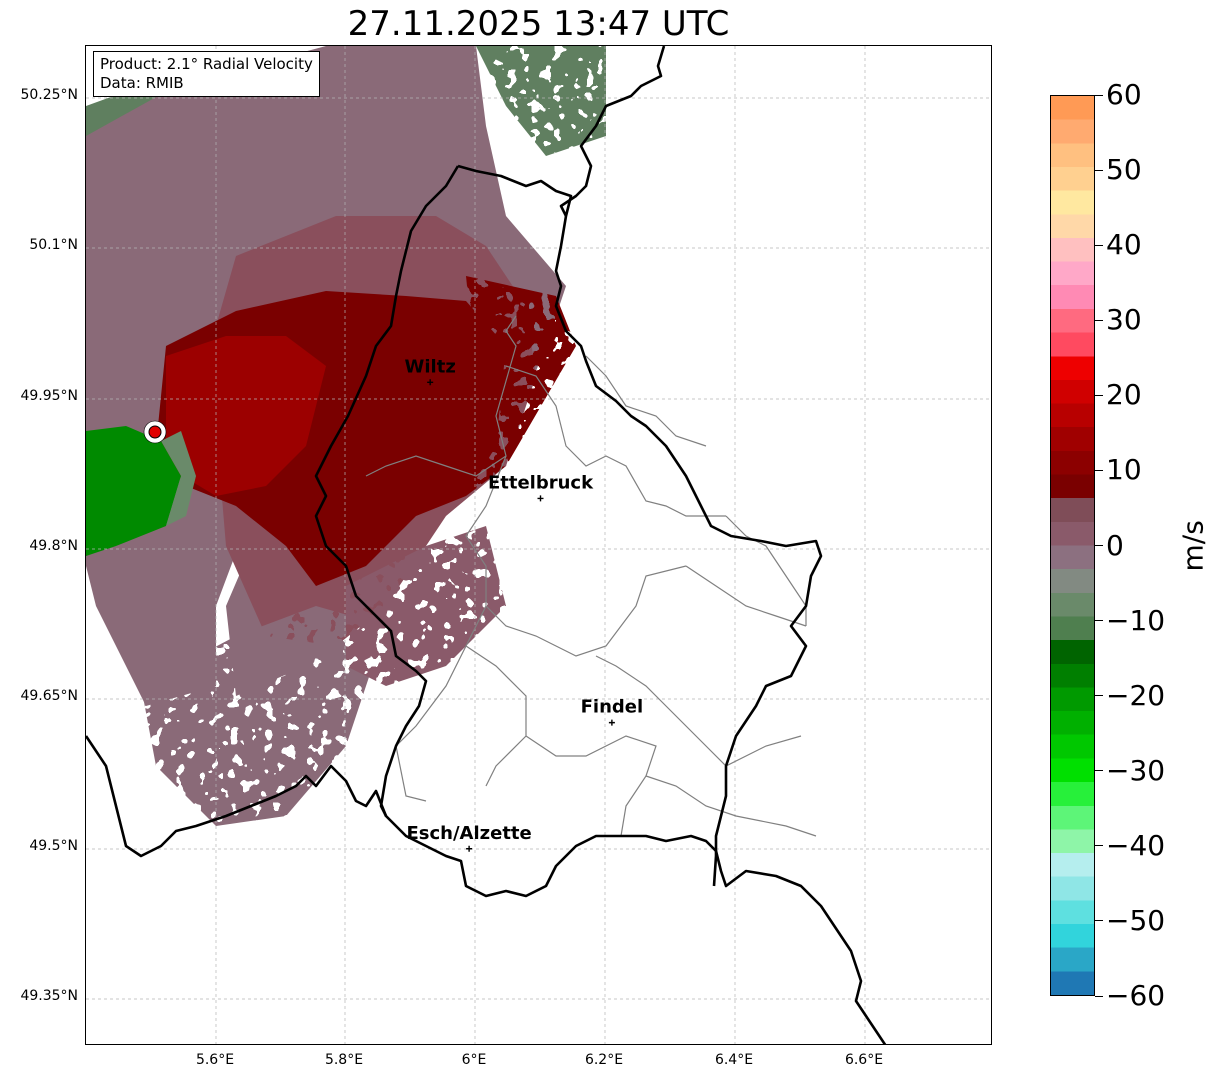  I want to click on colorbar-tick-label: 30, so click(1124, 320).